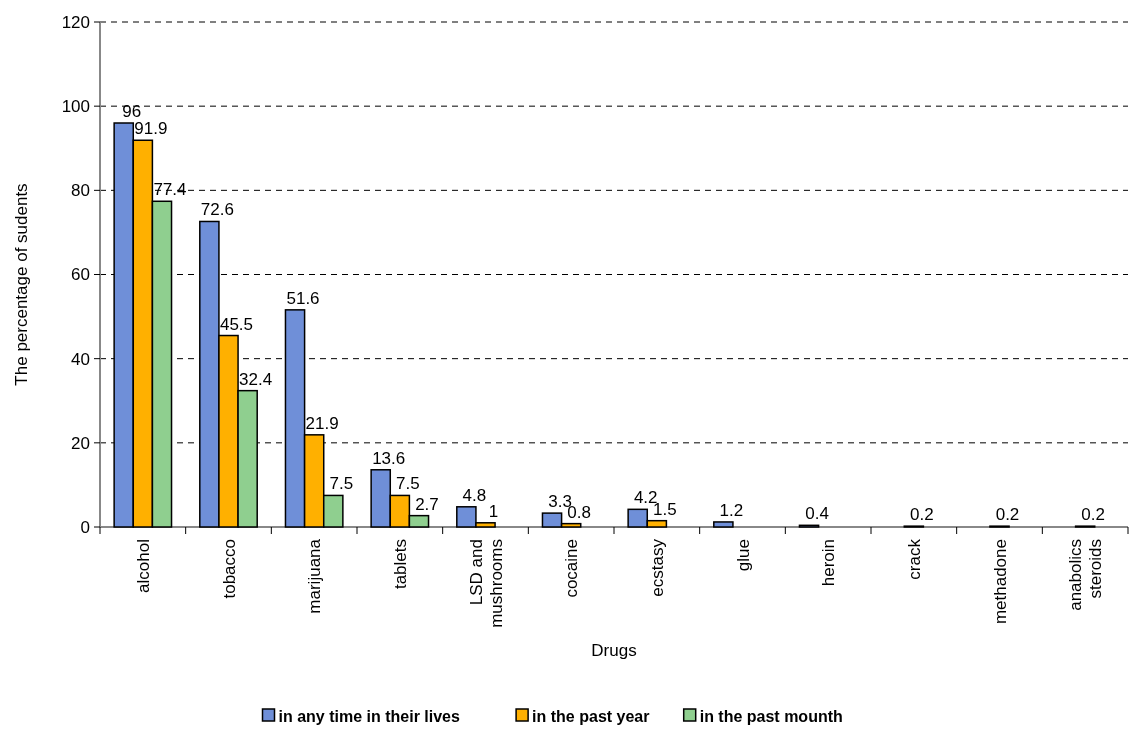  I want to click on x-tick-label: glue, so click(743, 555).